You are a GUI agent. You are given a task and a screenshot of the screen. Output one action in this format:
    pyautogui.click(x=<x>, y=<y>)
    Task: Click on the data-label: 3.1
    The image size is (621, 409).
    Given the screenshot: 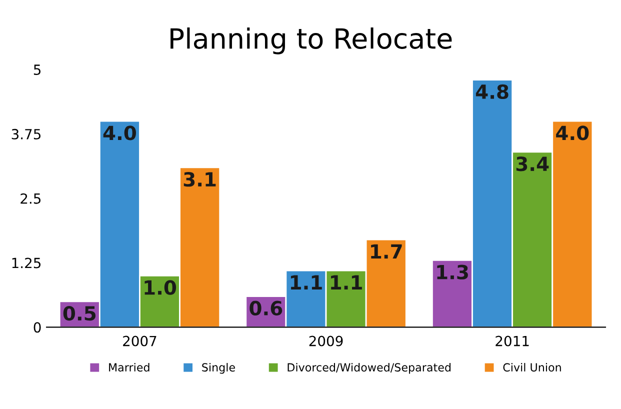 What is the action you would take?
    pyautogui.click(x=200, y=179)
    